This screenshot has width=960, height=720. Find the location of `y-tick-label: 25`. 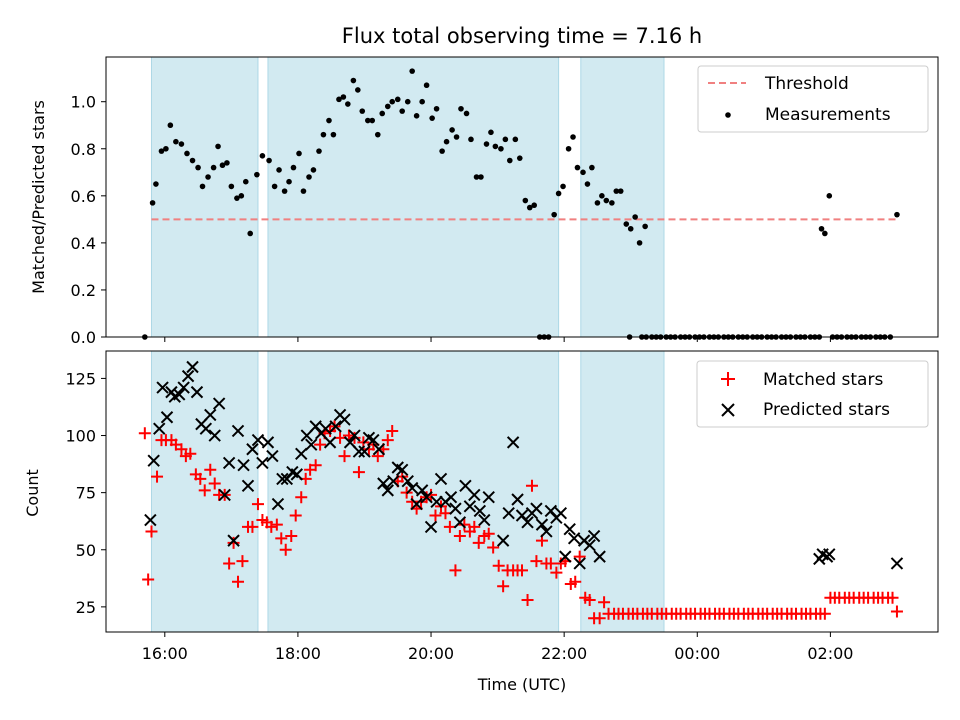

y-tick-label: 25 is located at coordinates (86, 607).